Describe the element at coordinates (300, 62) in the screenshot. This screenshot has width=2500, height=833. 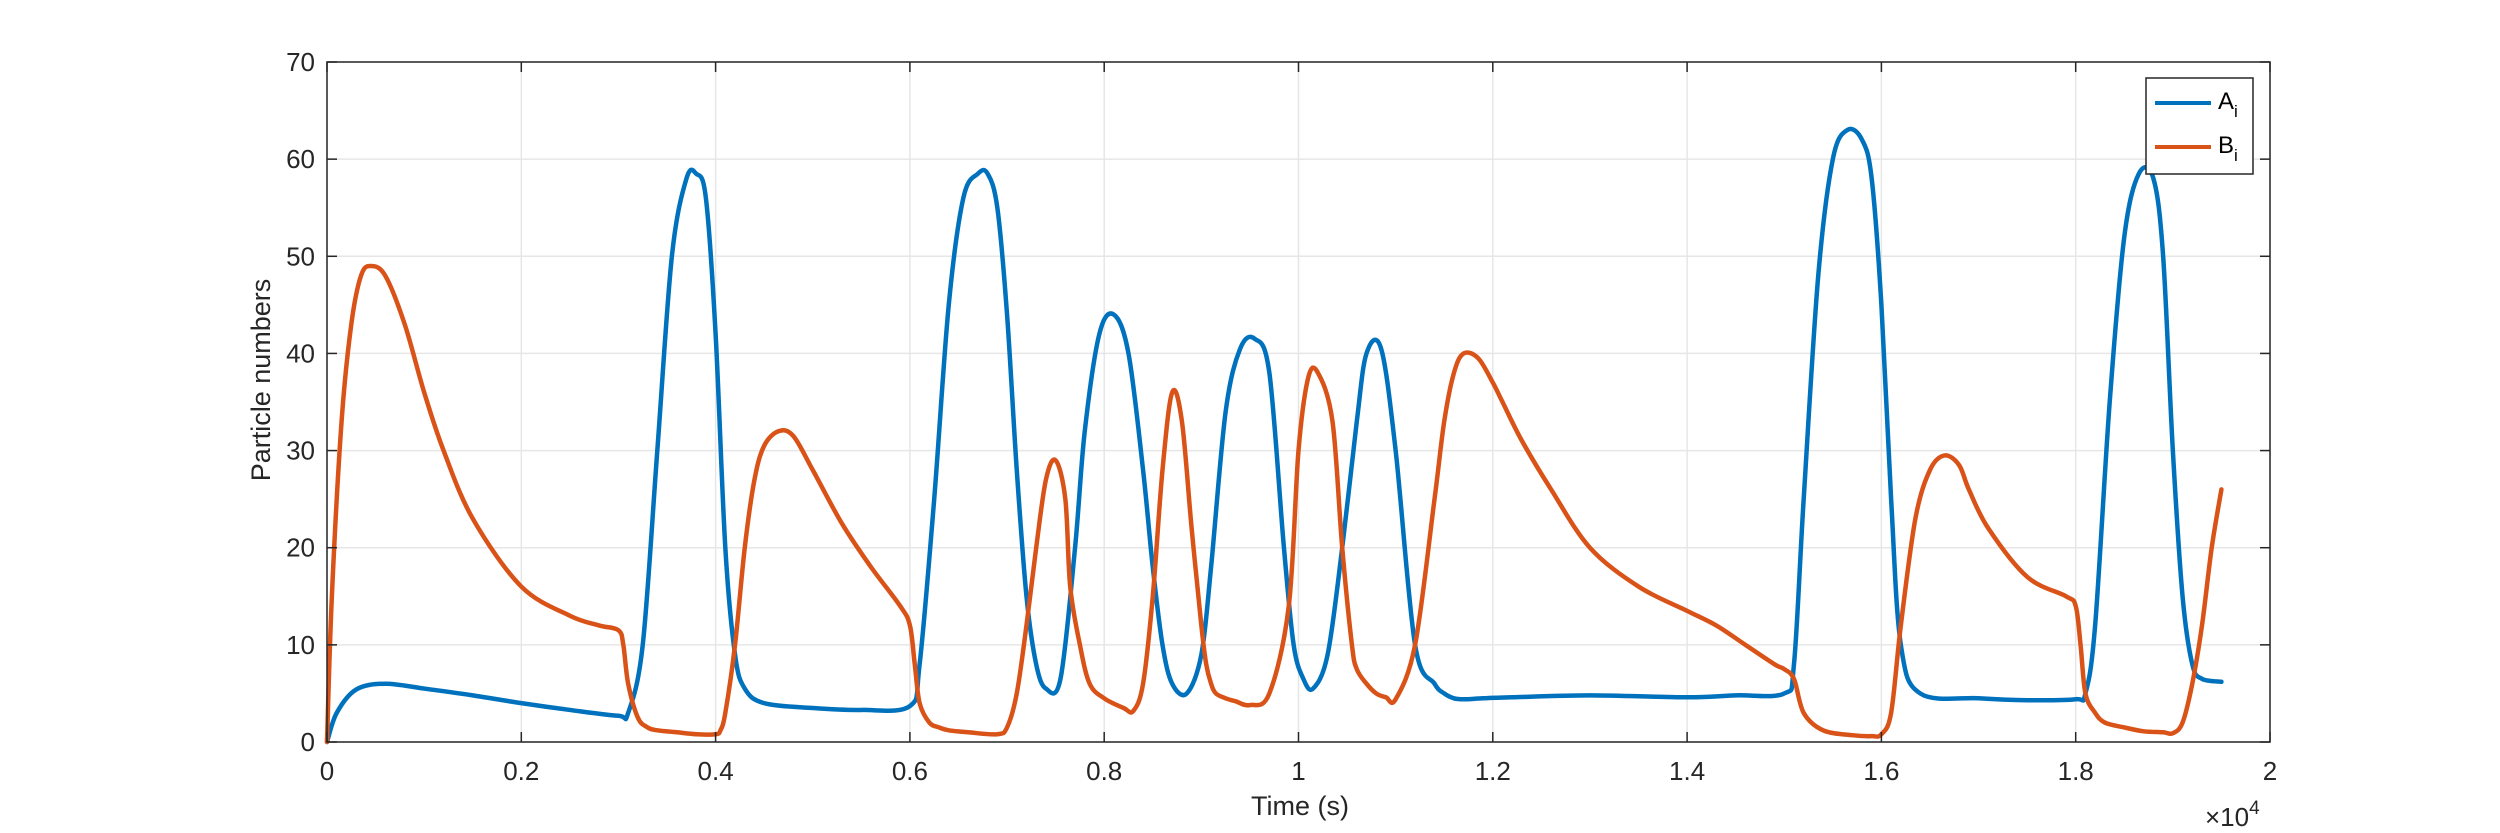
I see `y-tick-label: 70` at that location.